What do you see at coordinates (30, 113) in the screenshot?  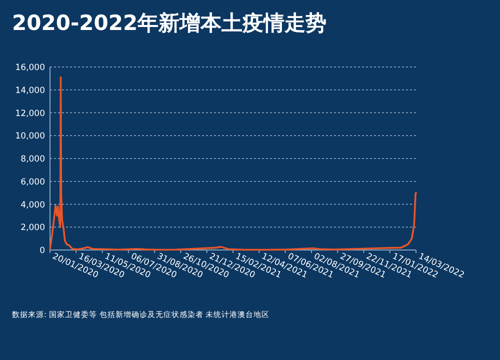 I see `y-tick-label: 12,000` at bounding box center [30, 113].